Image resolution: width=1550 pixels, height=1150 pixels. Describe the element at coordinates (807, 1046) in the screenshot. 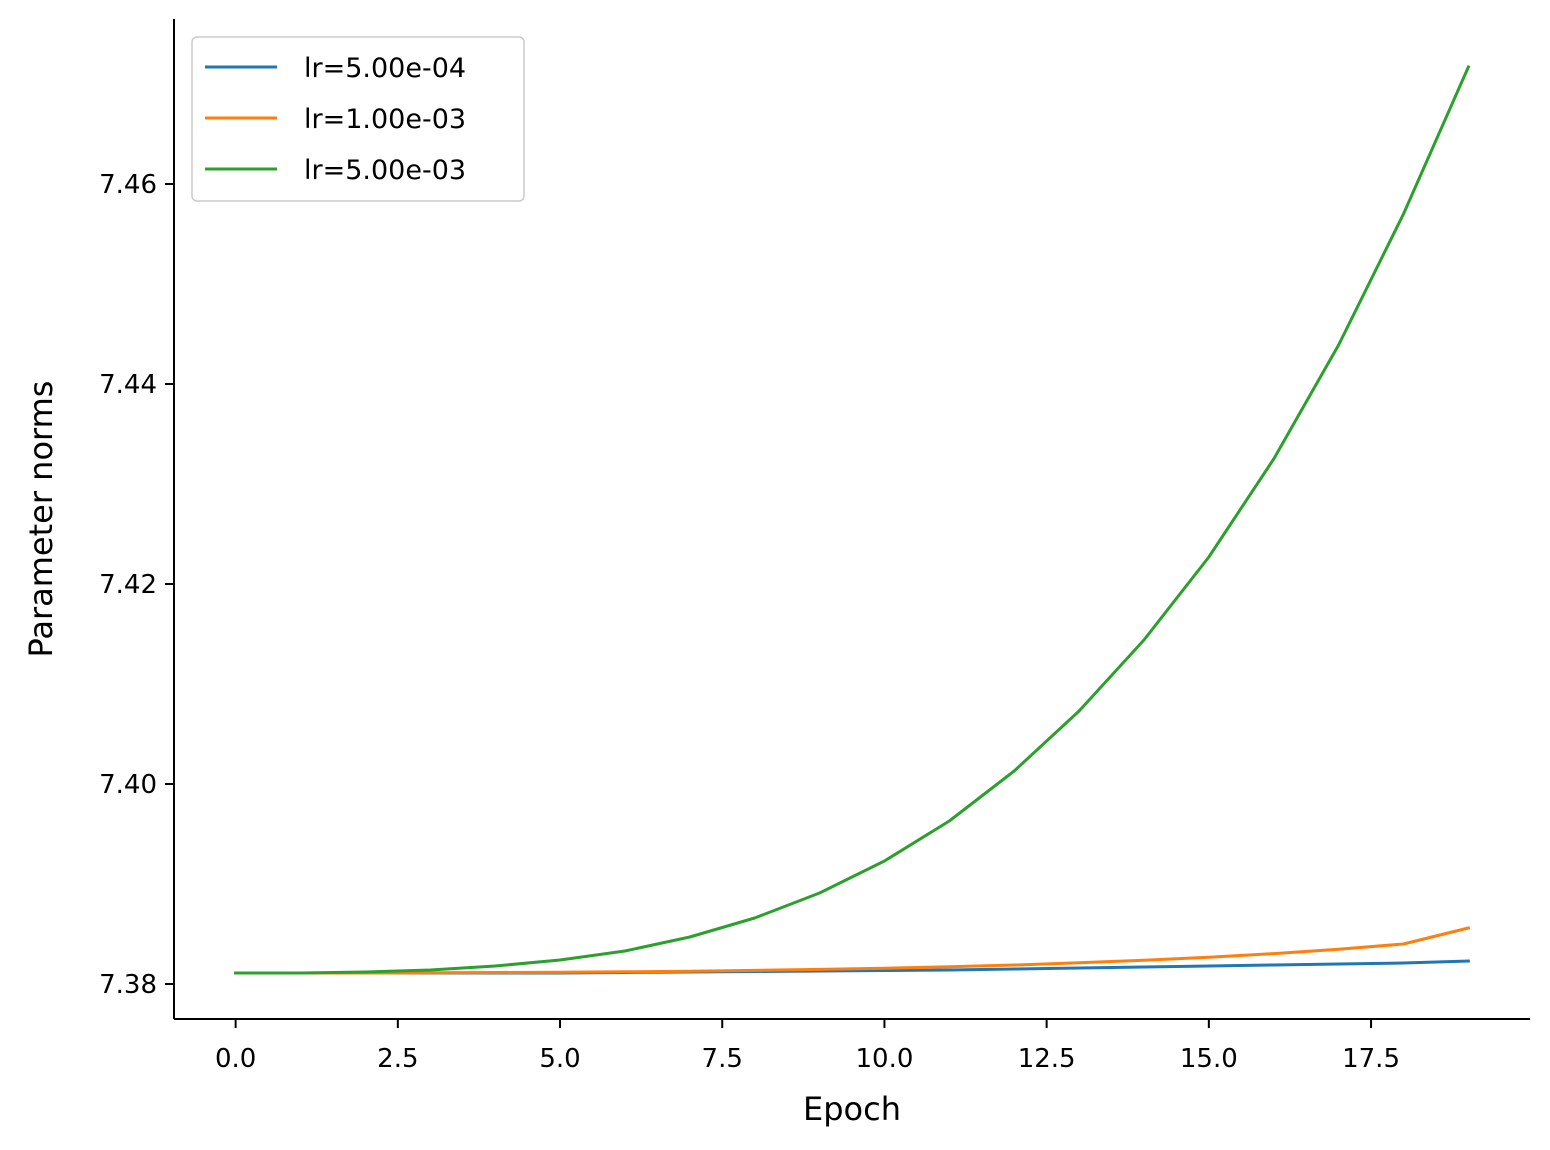

I see `x-axis-ticks: 0.0 2.5 5.0 7.5 10.0 12.5 15.0 17.5` at that location.